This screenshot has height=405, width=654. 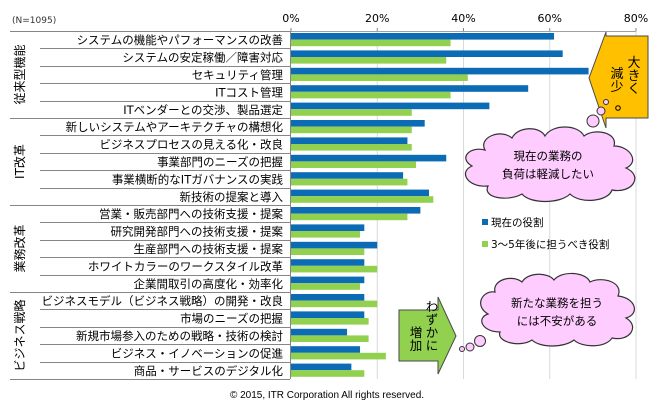 I want to click on category-label: ITコスト管理, so click(x=249, y=92).